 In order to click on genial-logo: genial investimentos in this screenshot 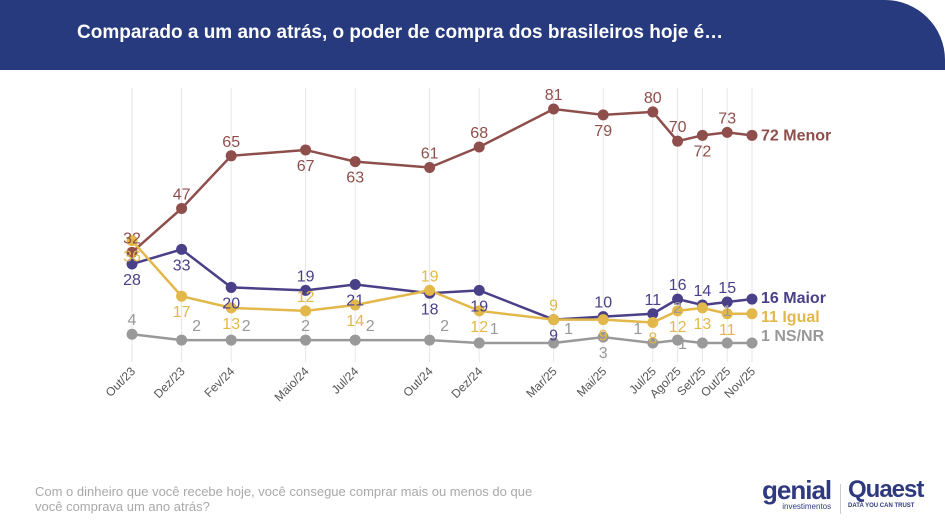, I will do `click(797, 493)`.